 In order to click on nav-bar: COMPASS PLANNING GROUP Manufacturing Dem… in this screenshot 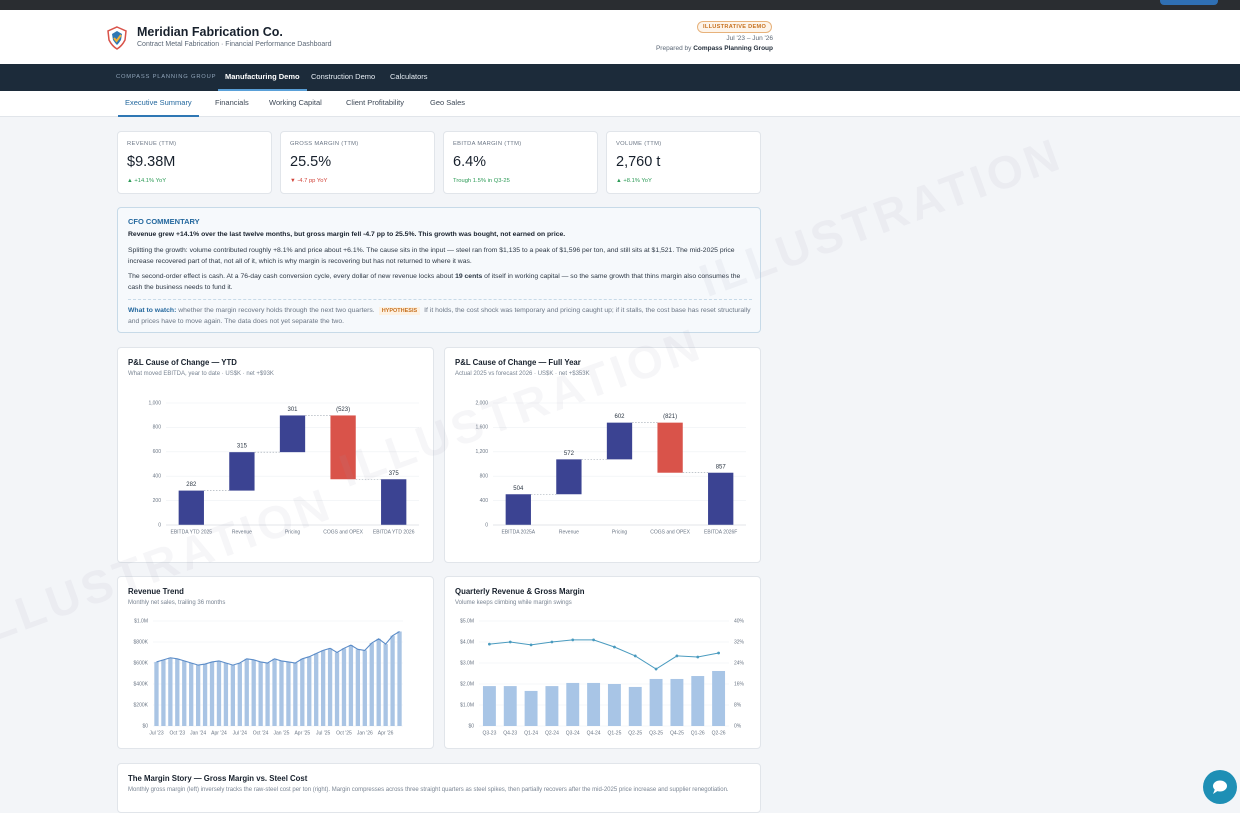, I will do `click(620, 77)`.